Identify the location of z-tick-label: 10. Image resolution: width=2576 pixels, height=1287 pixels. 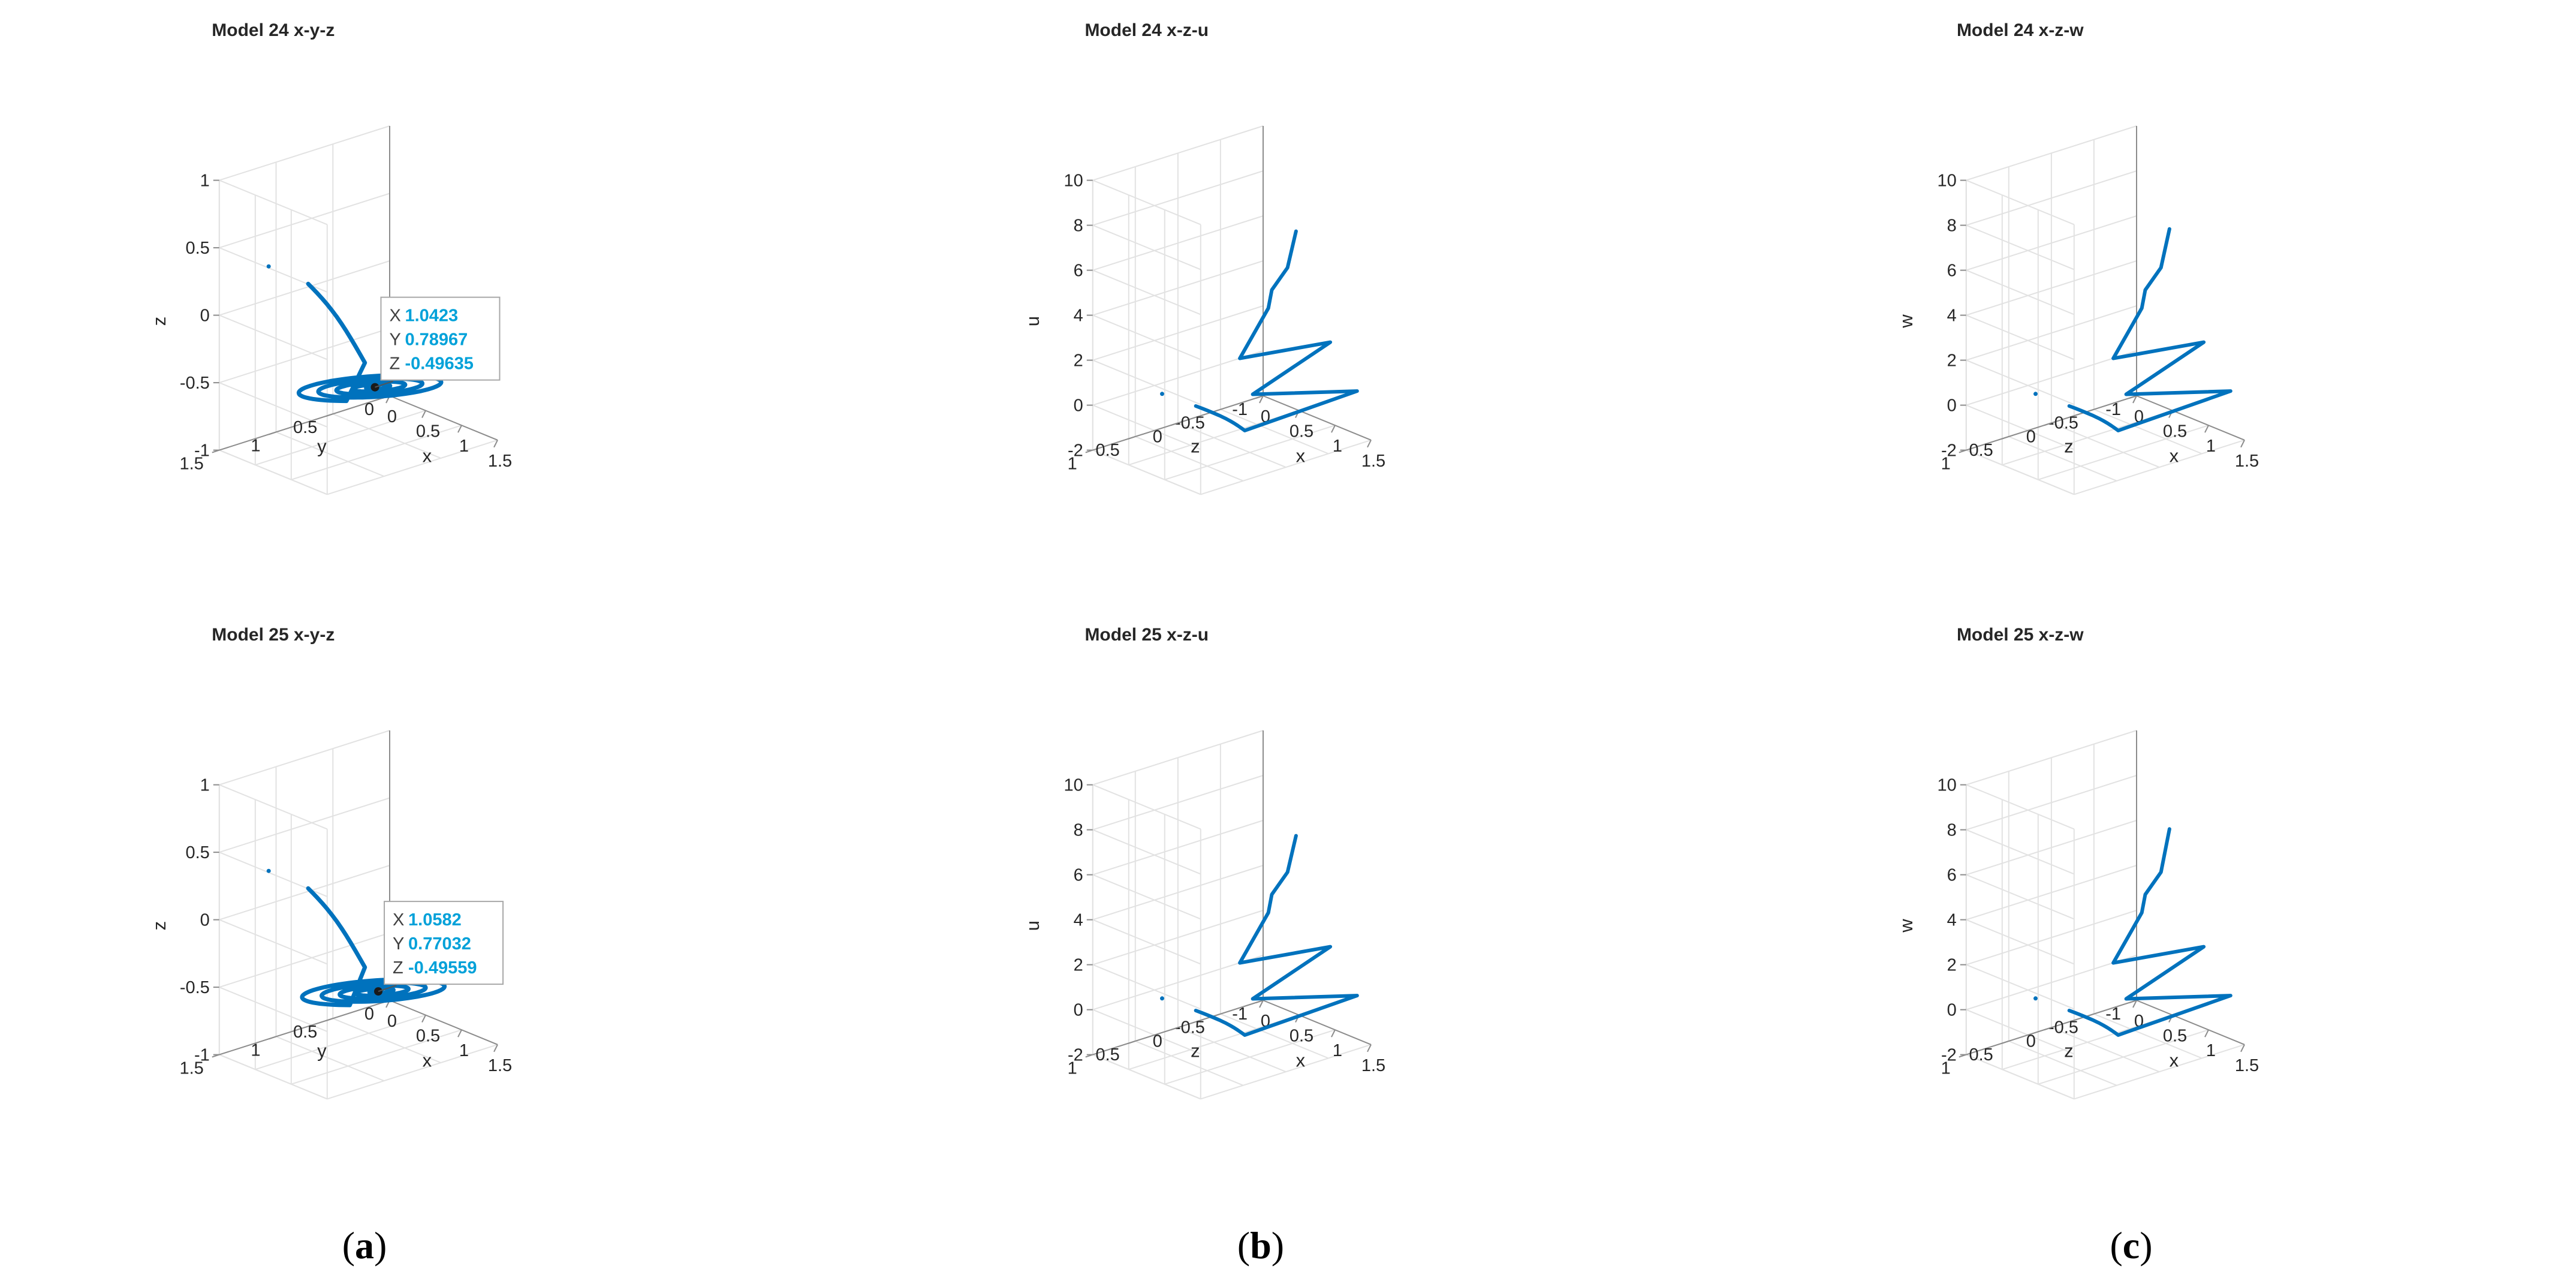
(1073, 181).